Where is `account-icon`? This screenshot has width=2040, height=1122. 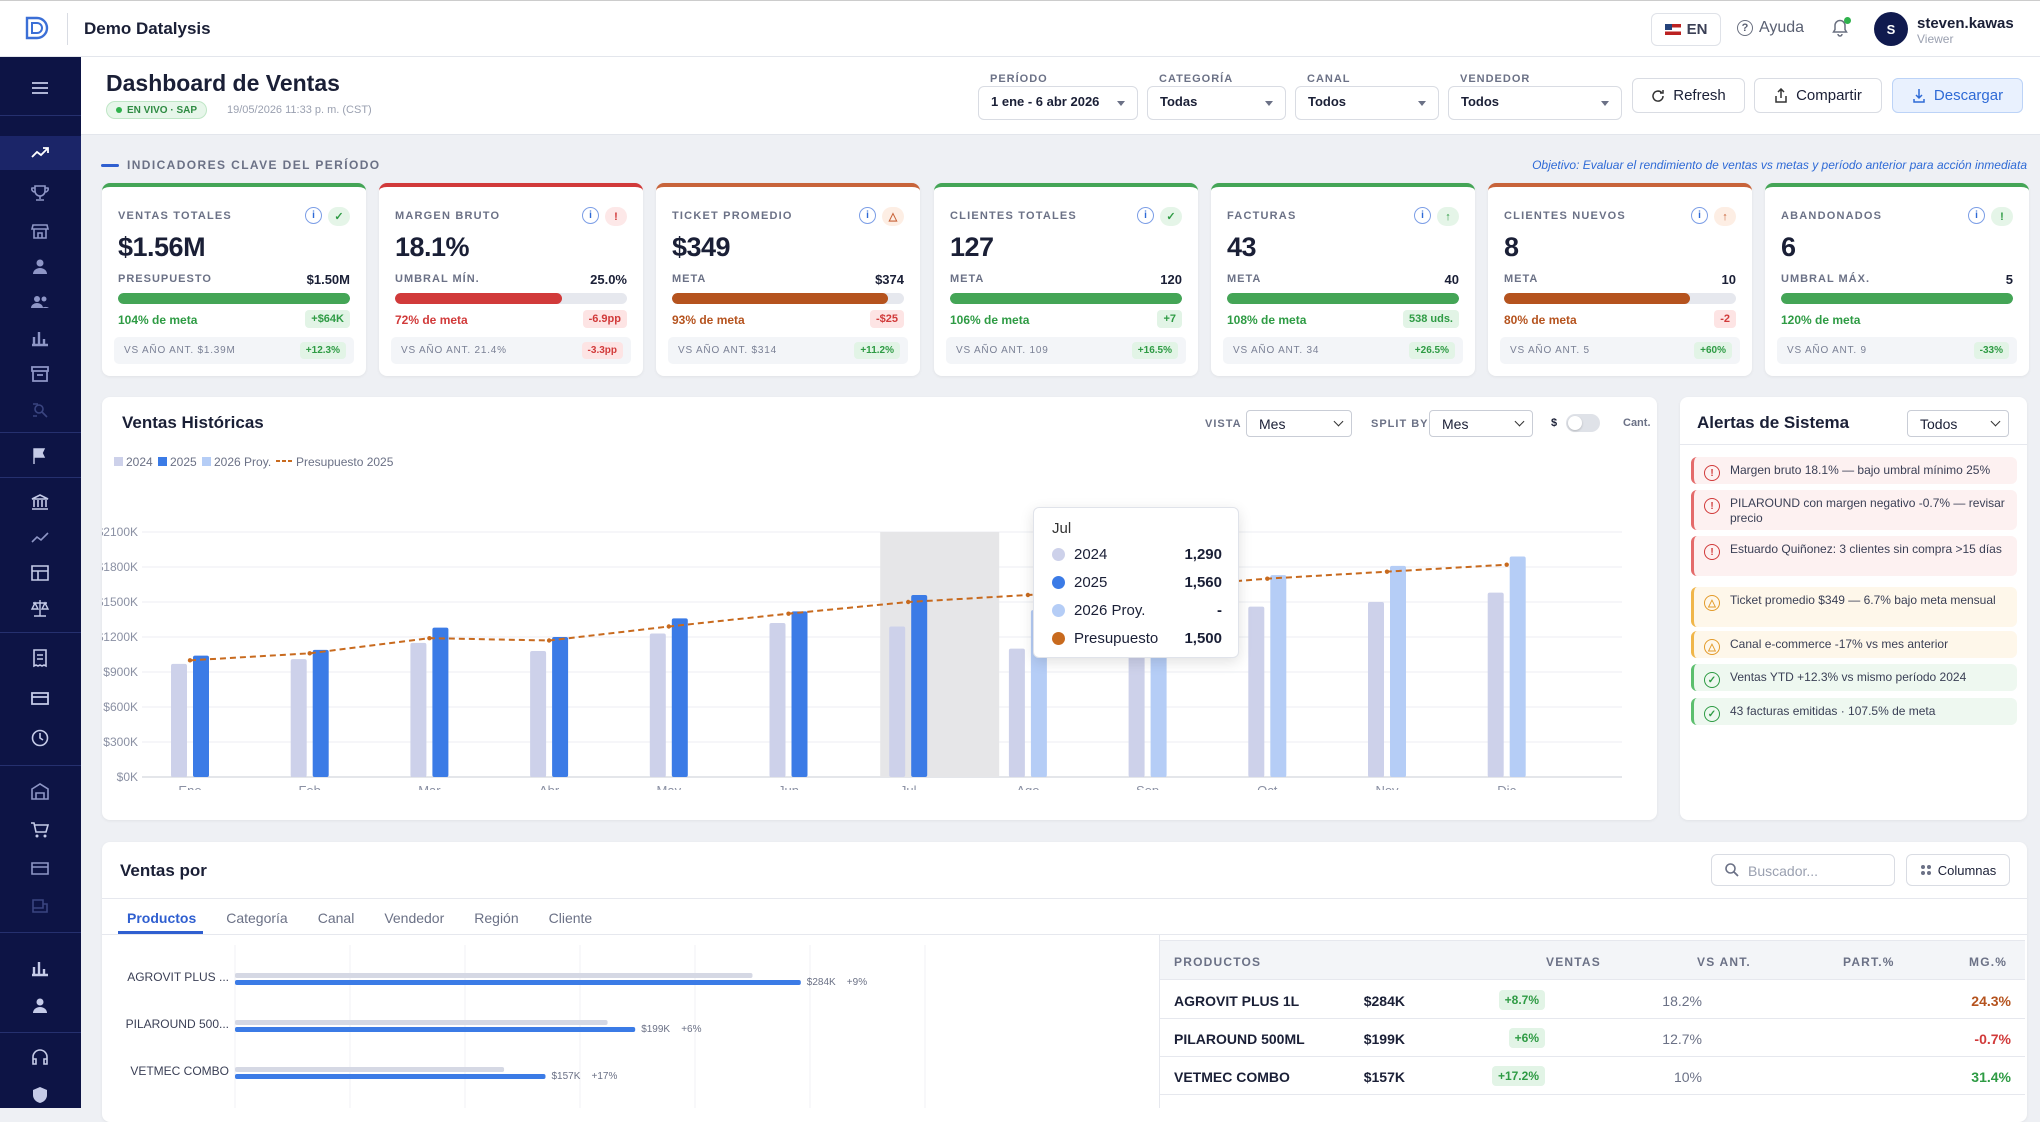 account-icon is located at coordinates (40, 1006).